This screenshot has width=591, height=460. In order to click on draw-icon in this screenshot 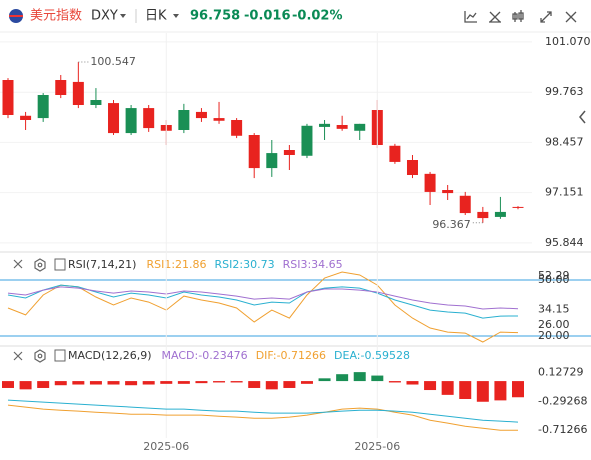, I will do `click(495, 17)`.